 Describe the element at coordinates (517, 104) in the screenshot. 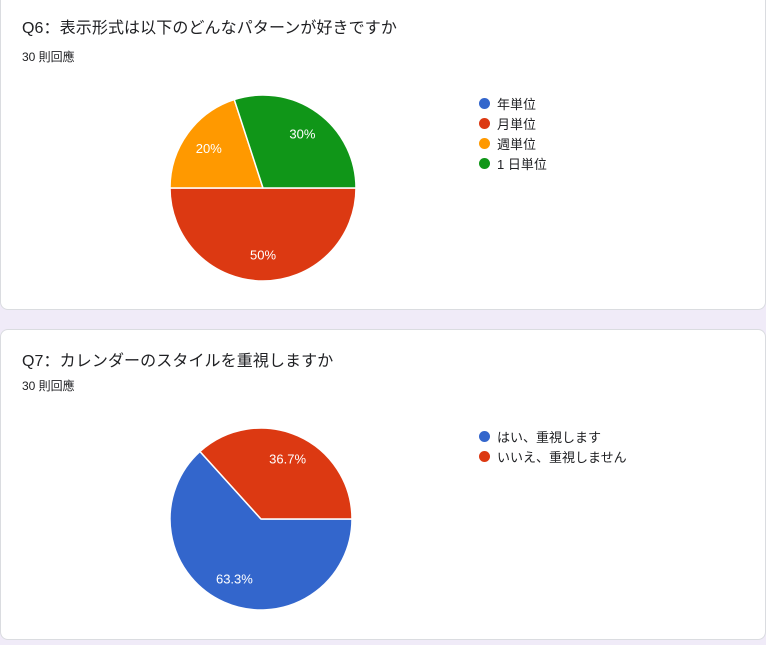

I see `legend-label: 年単位` at that location.